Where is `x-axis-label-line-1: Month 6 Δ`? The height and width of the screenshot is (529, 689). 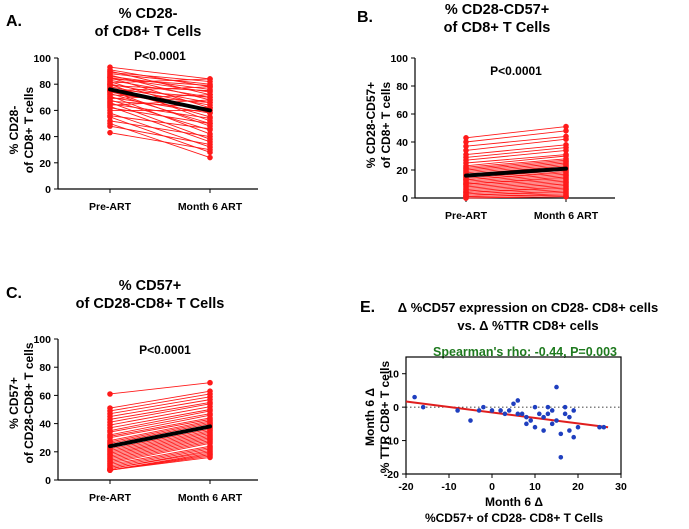 x-axis-label-line-1: Month 6 Δ is located at coordinates (514, 502).